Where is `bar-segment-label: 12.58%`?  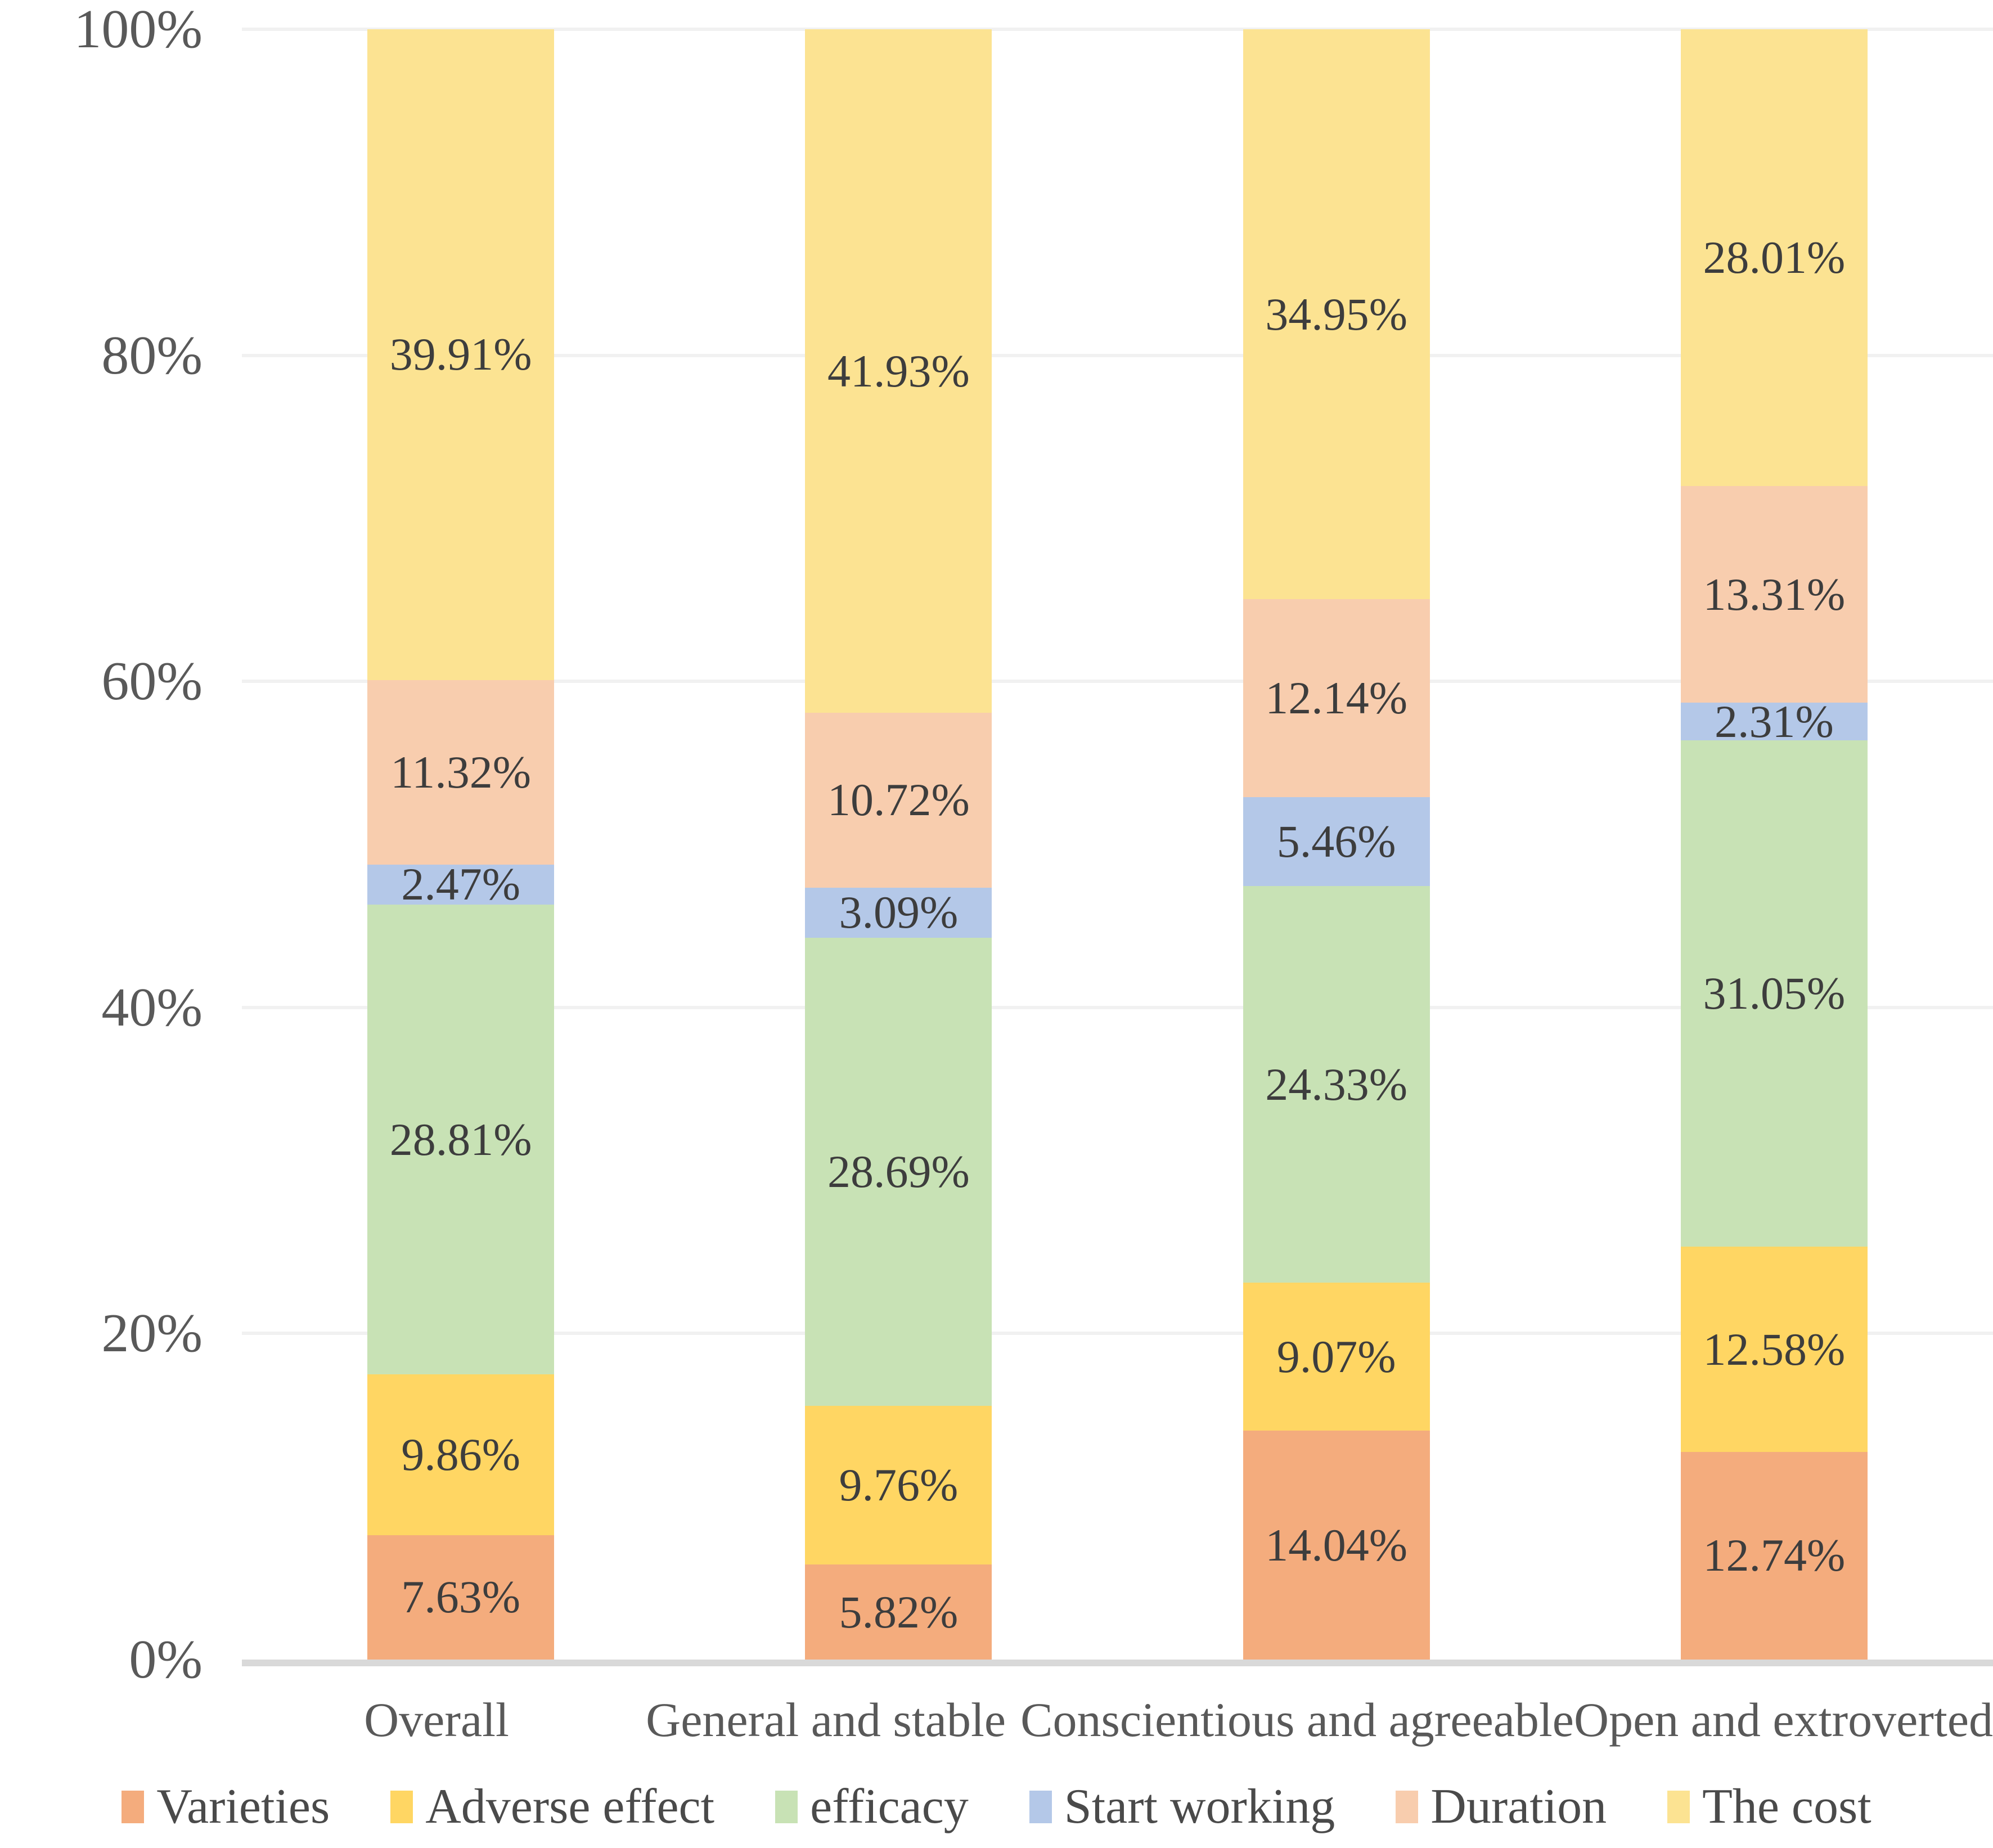 bar-segment-label: 12.58% is located at coordinates (1775, 1349).